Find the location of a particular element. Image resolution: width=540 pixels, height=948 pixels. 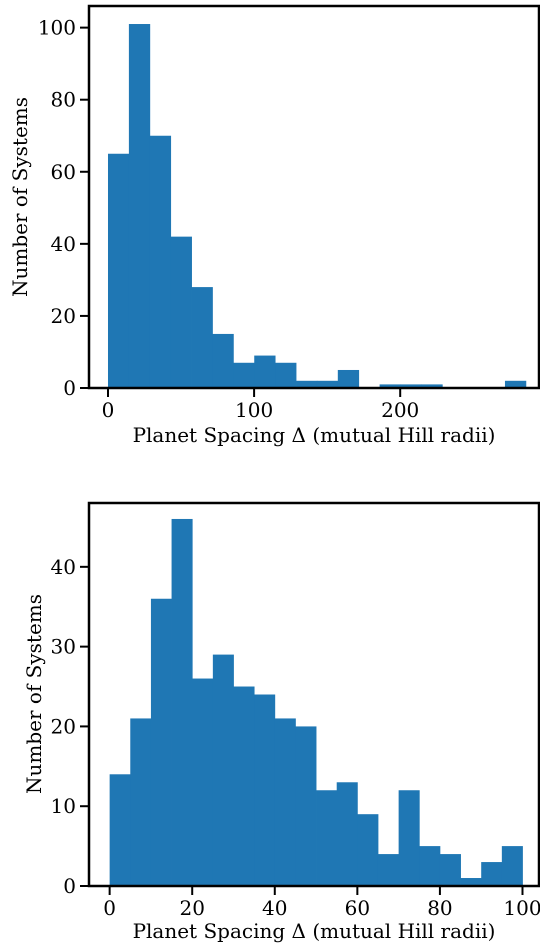

x-tick-label-top: 200 is located at coordinates (400, 410).